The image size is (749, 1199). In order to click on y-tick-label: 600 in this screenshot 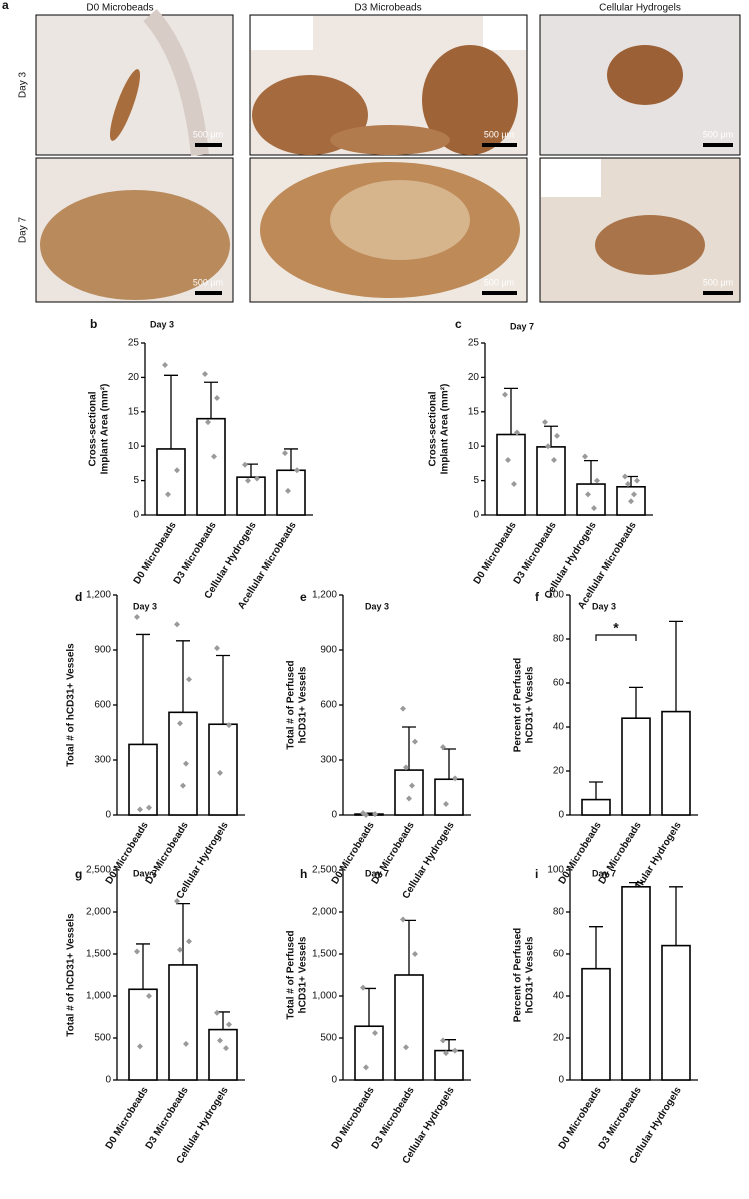, I will do `click(102, 705)`.